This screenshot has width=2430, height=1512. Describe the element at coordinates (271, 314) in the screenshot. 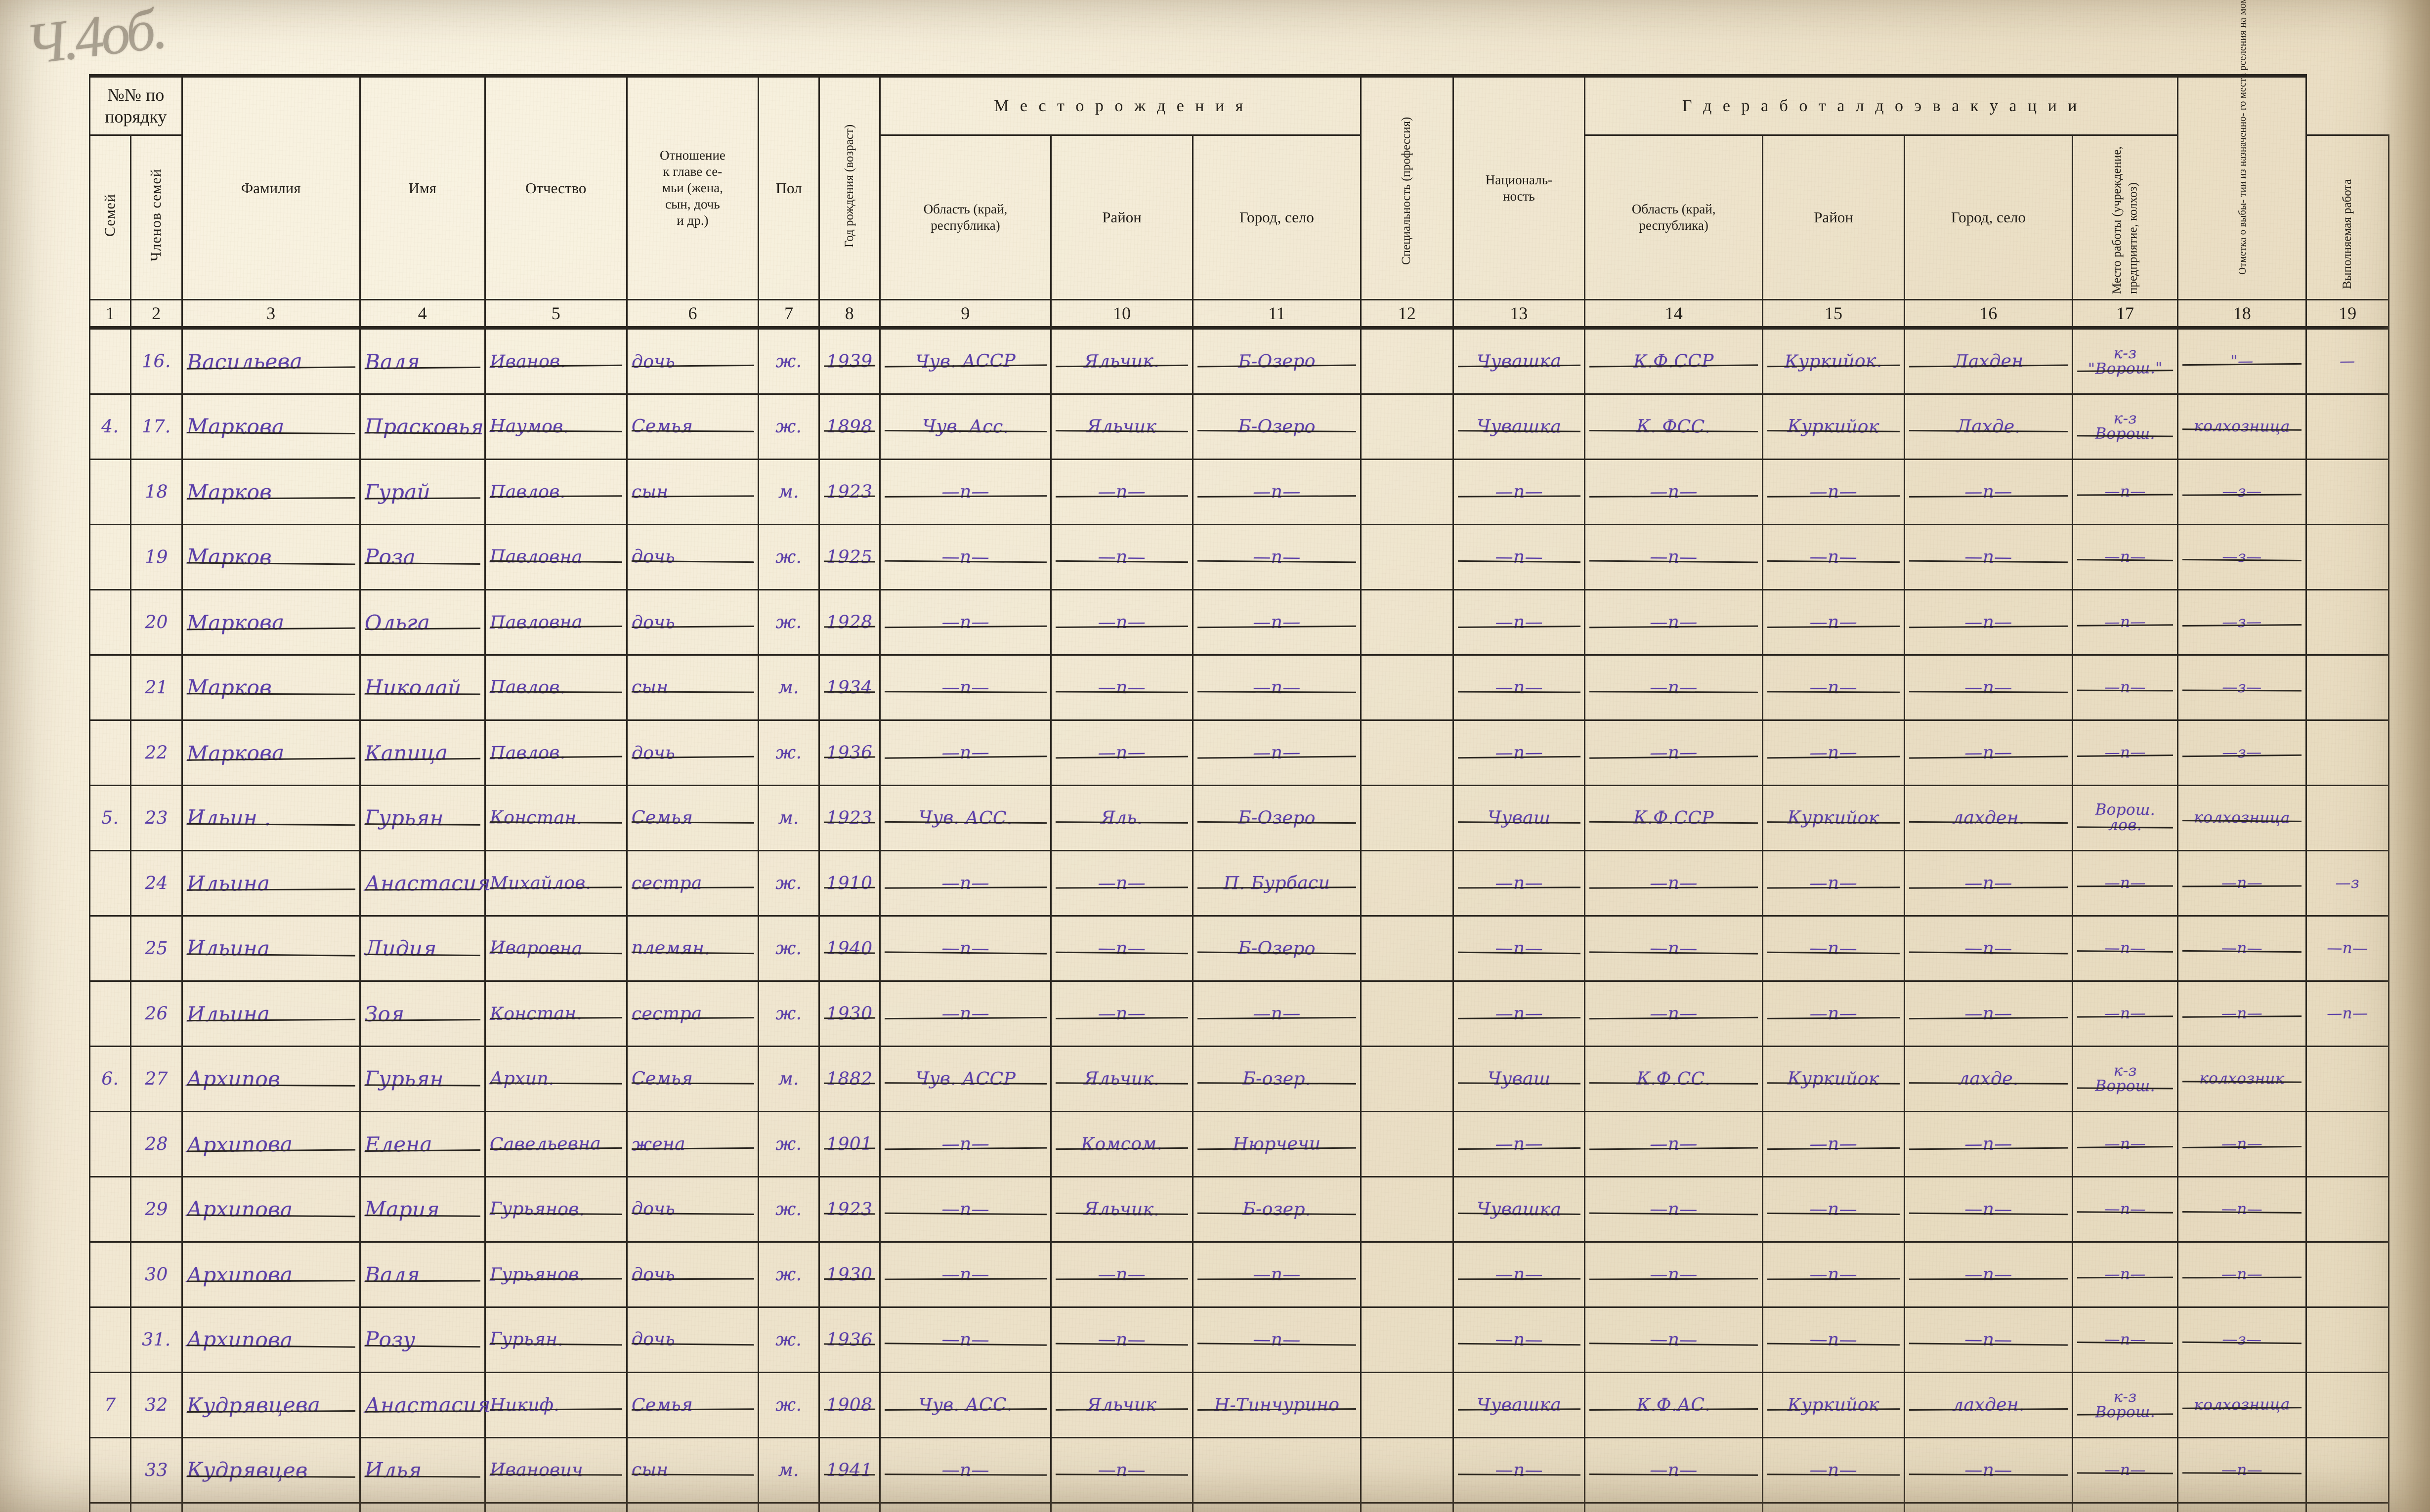

I see `colnum-3: 3` at that location.